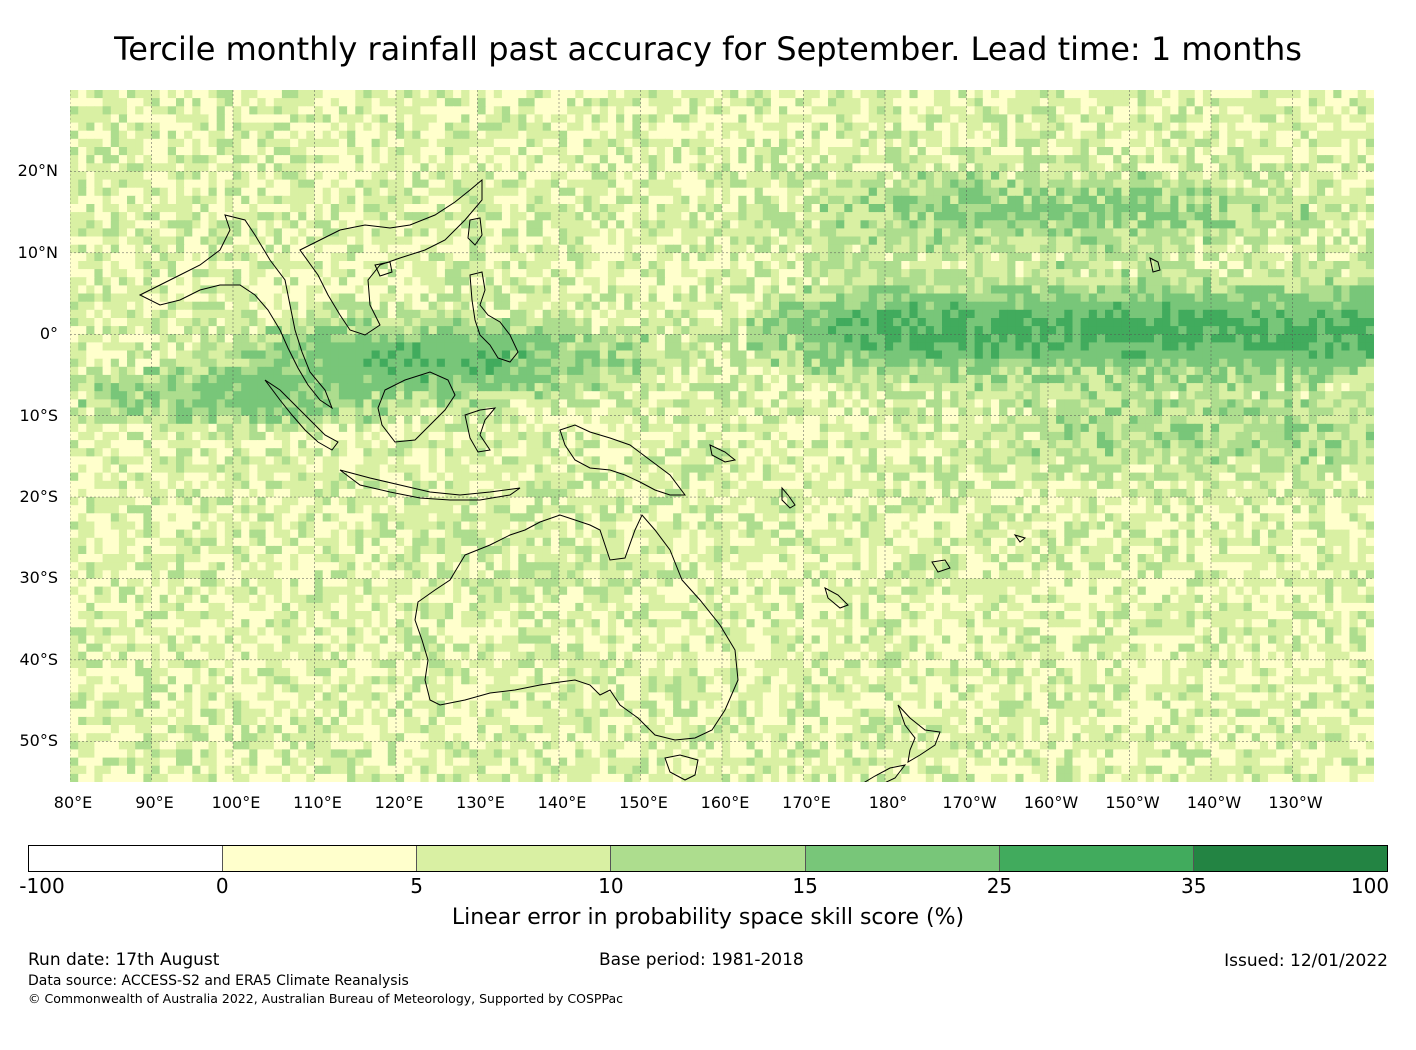 The width and height of the screenshot is (1416, 1050). I want to click on colorbar-tick-label: 15, so click(805, 886).